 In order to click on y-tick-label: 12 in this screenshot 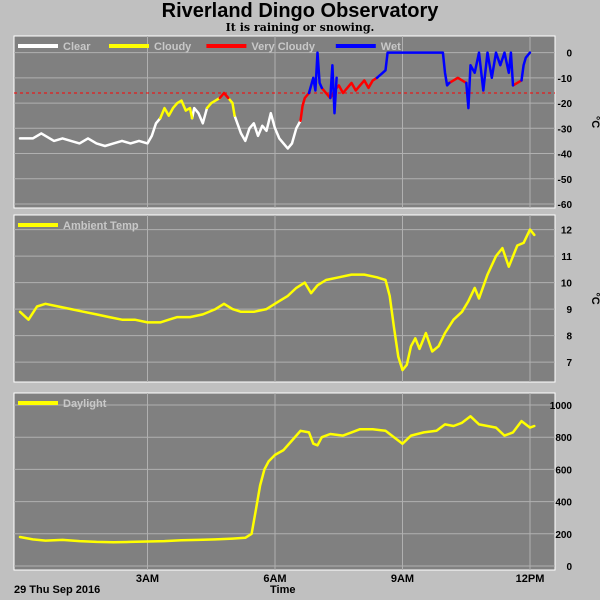, I will do `click(567, 231)`.